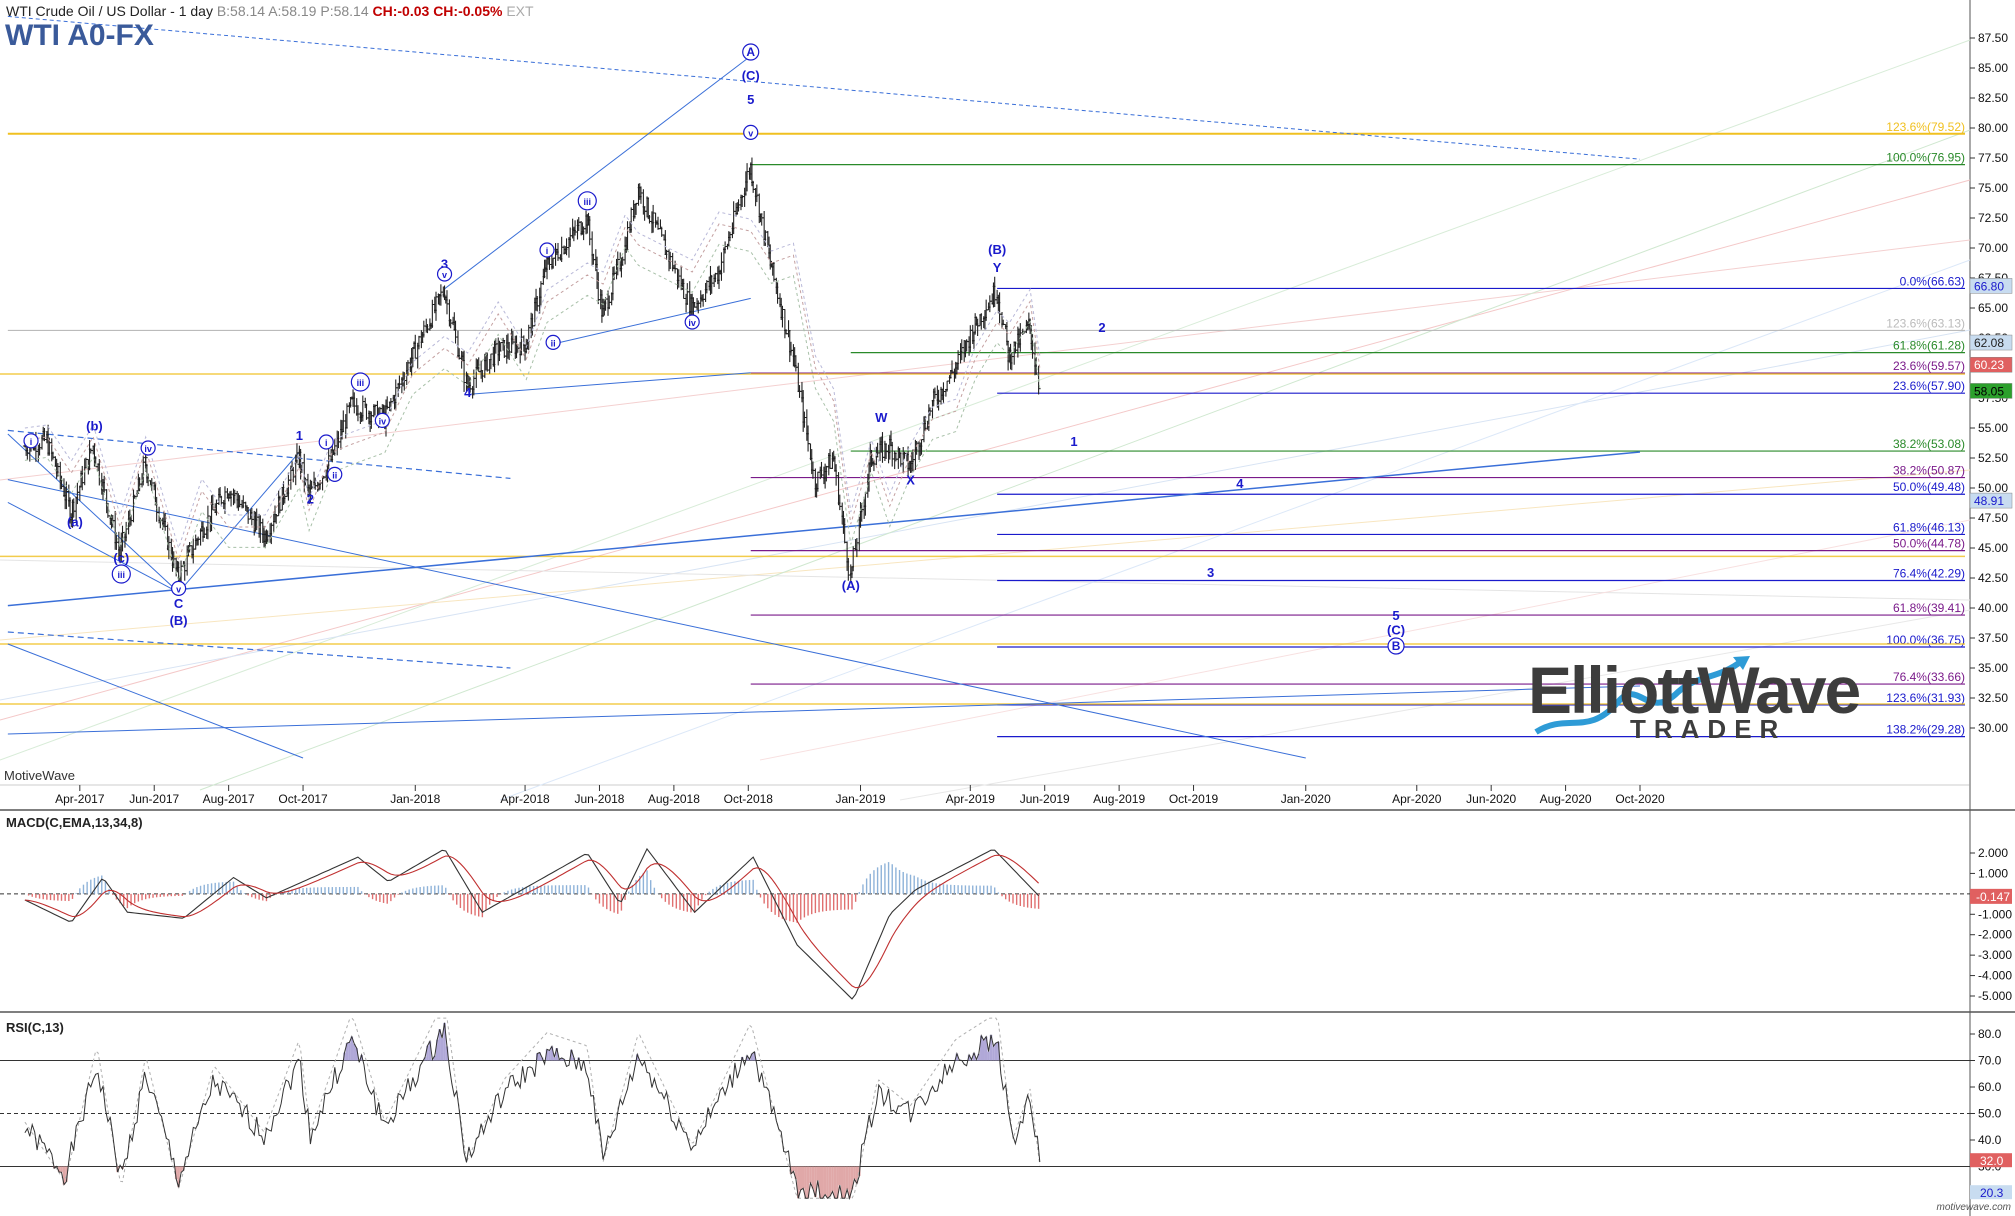 Image resolution: width=2015 pixels, height=1216 pixels. Describe the element at coordinates (1990, 1061) in the screenshot. I see `rsi-tick-label: 70.0` at that location.